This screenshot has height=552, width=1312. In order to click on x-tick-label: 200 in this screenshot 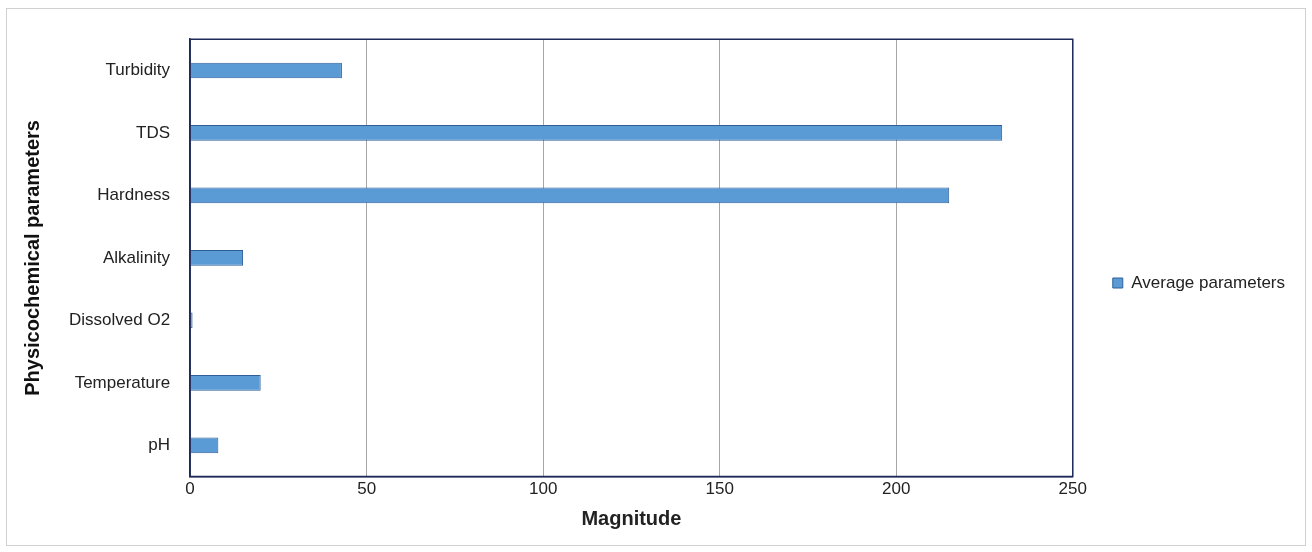, I will do `click(896, 489)`.